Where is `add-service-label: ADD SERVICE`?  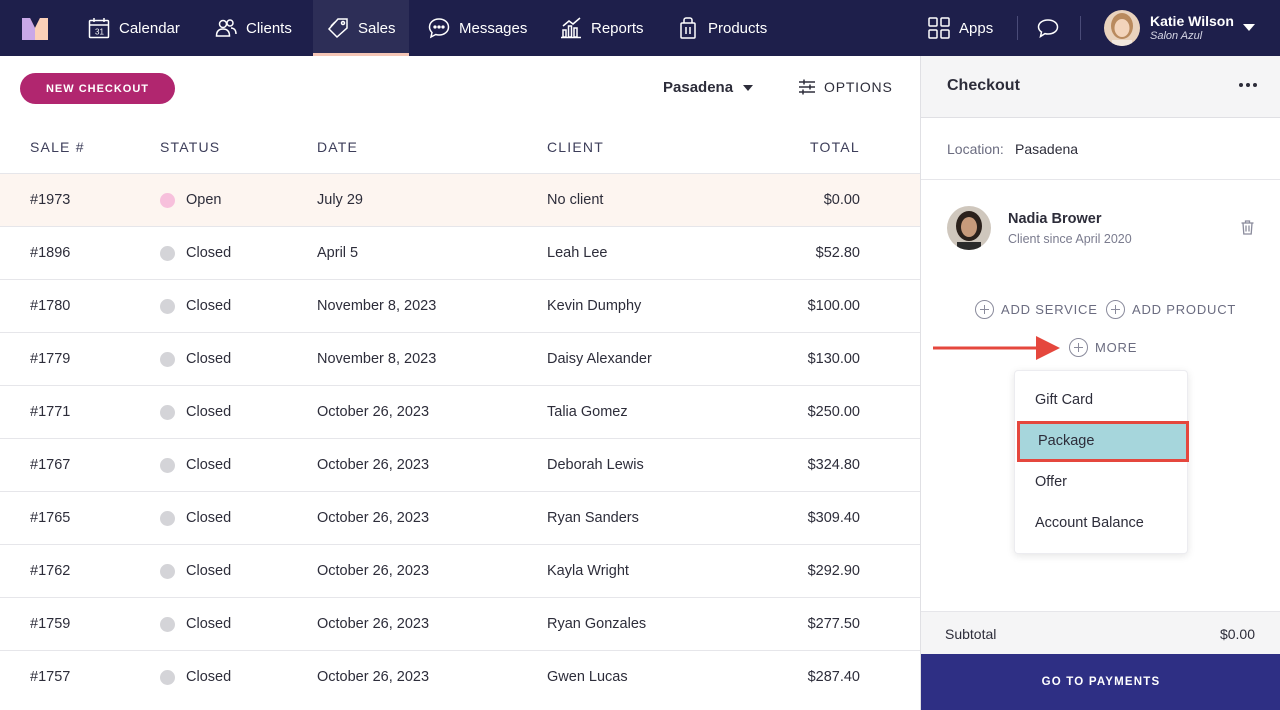 add-service-label: ADD SERVICE is located at coordinates (1049, 309).